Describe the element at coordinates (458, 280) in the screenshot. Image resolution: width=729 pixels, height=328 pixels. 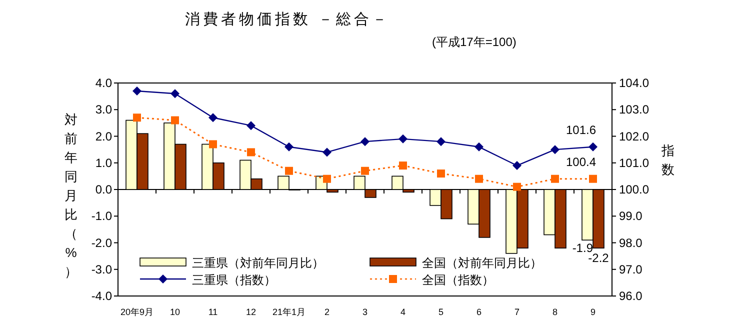
I see `legend-label: 全国（指数）` at that location.